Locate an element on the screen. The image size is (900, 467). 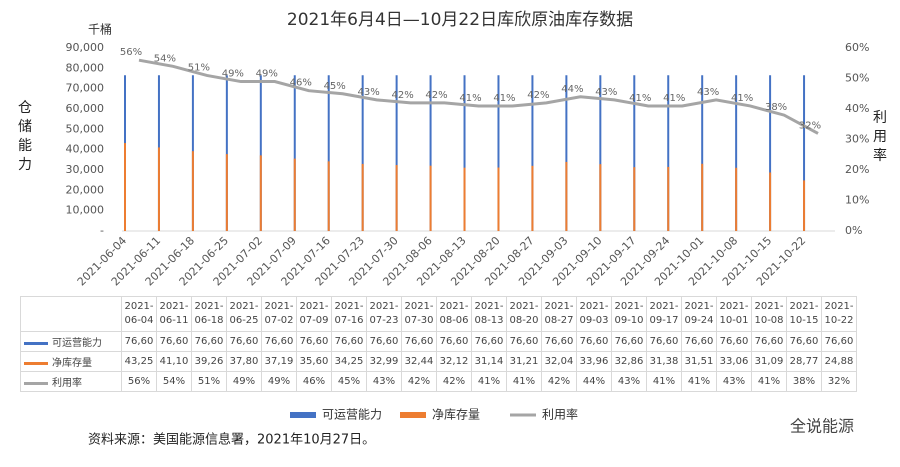
table-cell: 44% is located at coordinates (594, 381).